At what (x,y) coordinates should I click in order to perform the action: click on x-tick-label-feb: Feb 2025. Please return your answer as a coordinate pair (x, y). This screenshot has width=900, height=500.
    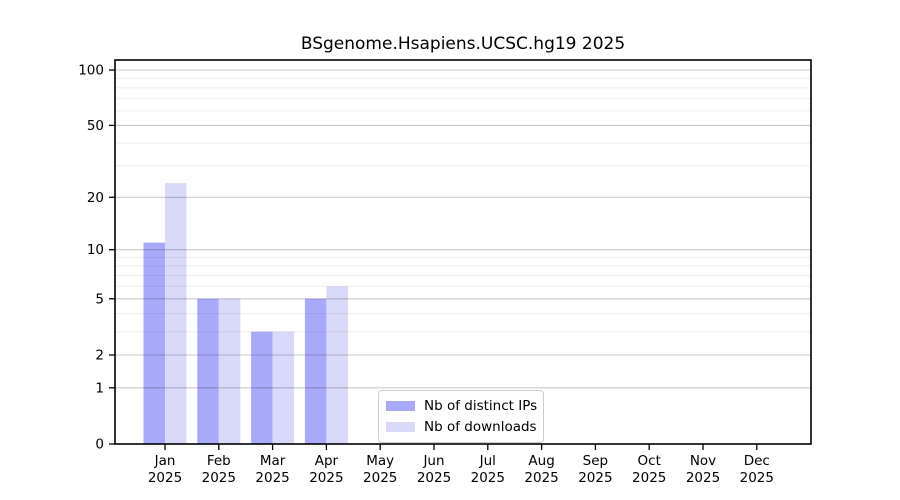
    Looking at the image, I should click on (219, 469).